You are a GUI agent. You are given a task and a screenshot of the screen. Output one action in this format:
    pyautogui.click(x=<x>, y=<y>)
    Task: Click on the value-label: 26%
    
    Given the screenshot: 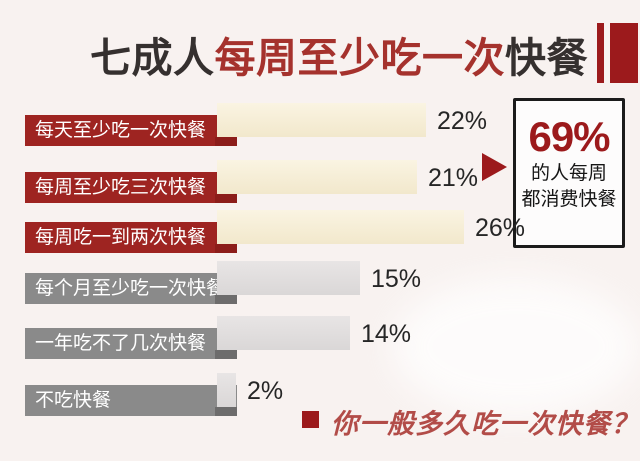 What is the action you would take?
    pyautogui.click(x=500, y=228)
    